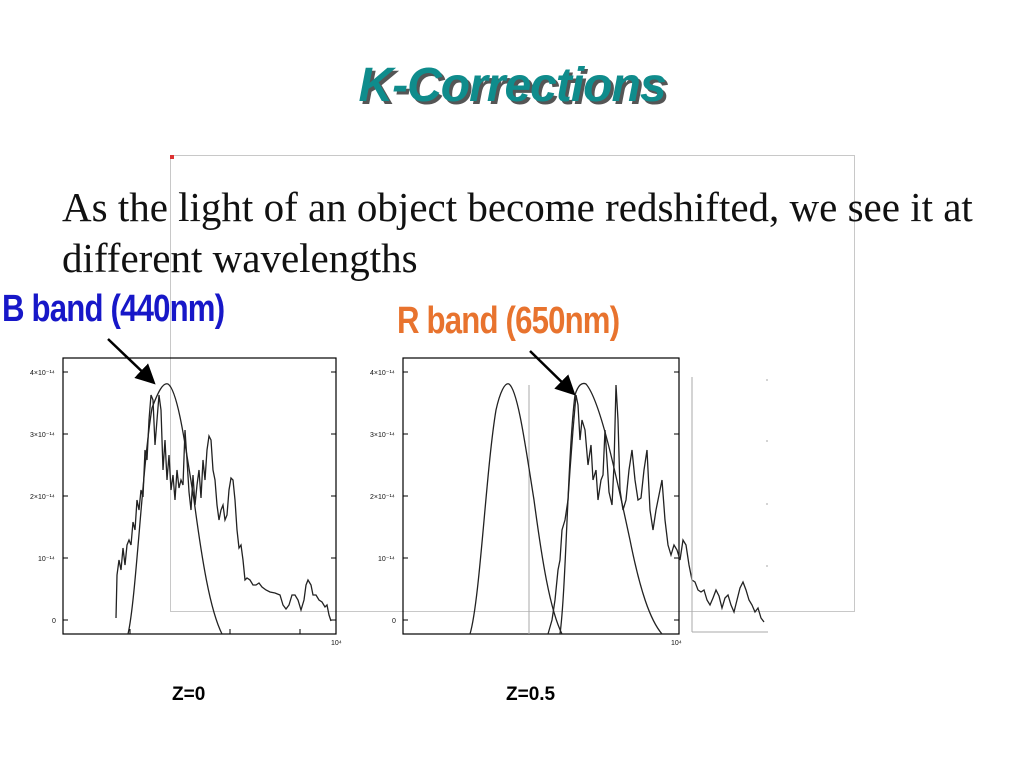 The height and width of the screenshot is (768, 1024). I want to click on plot-z05-ytick-1: 10⁻¹⁴, so click(386, 559).